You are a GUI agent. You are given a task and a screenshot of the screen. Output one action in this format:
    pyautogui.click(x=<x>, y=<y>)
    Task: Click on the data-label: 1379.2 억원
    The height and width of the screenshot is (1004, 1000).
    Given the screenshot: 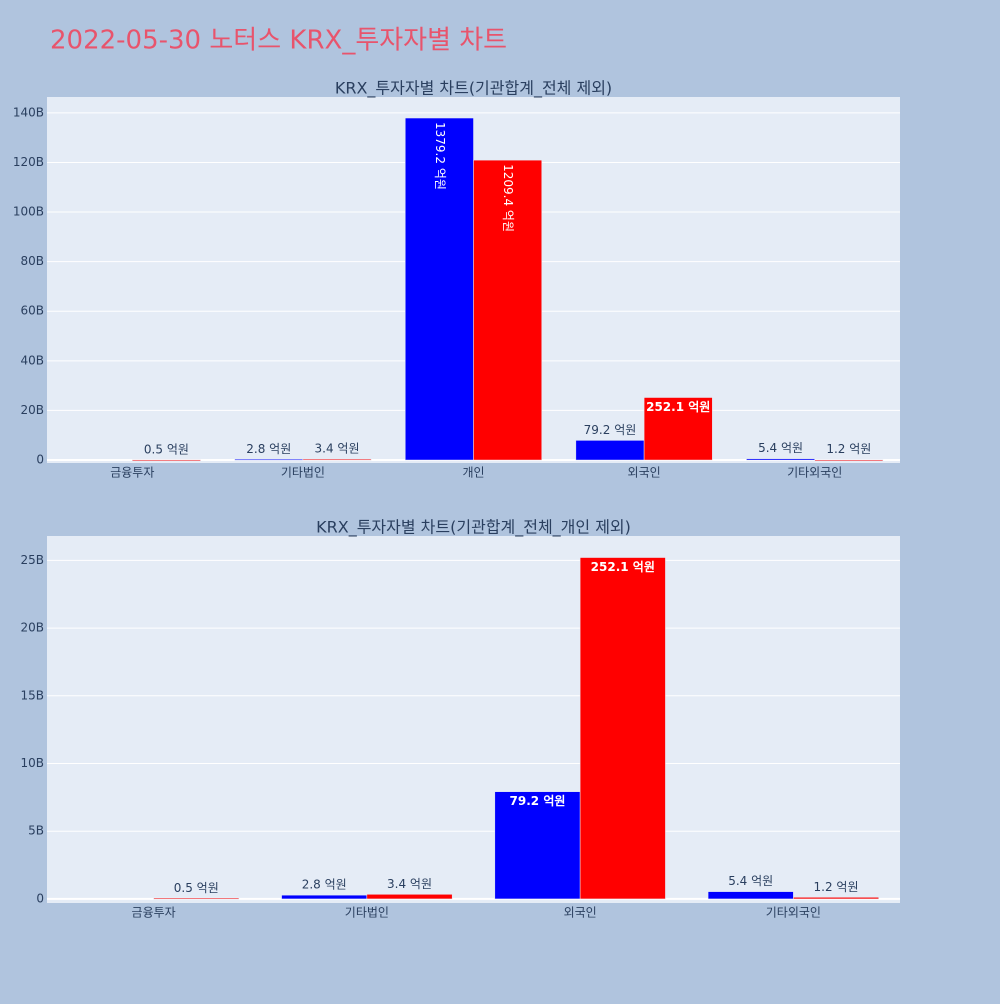 What is the action you would take?
    pyautogui.click(x=440, y=156)
    